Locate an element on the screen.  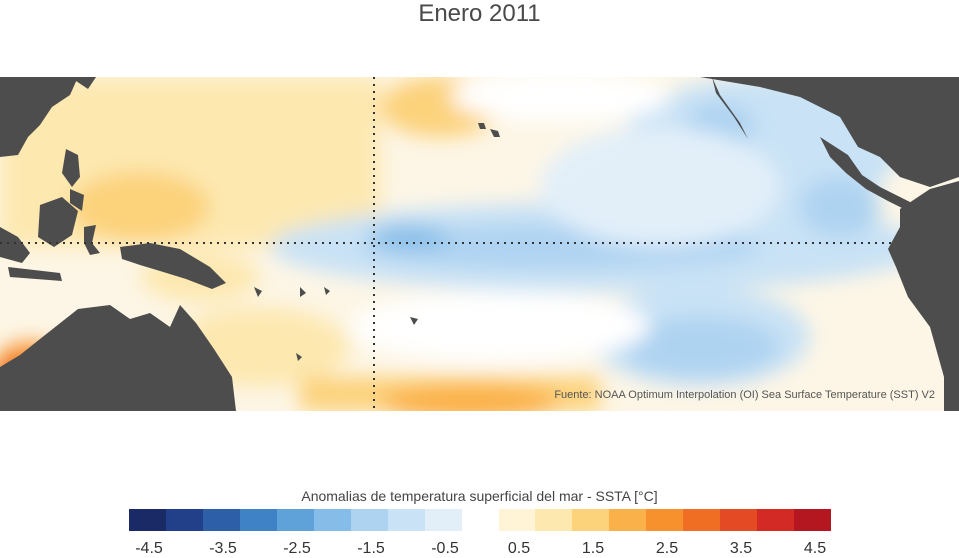
colorbar-tick-label: 1.5 is located at coordinates (593, 548).